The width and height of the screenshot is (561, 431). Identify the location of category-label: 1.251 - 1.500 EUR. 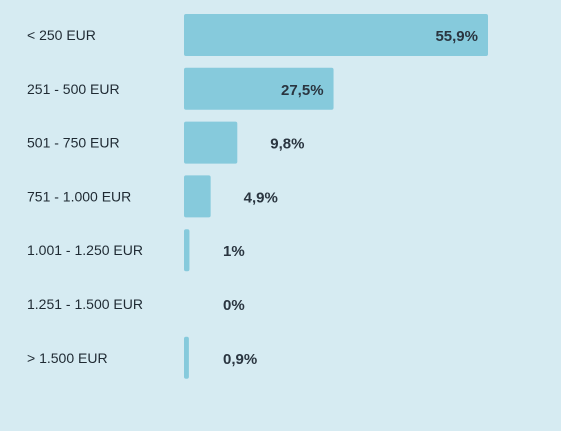
(85, 304).